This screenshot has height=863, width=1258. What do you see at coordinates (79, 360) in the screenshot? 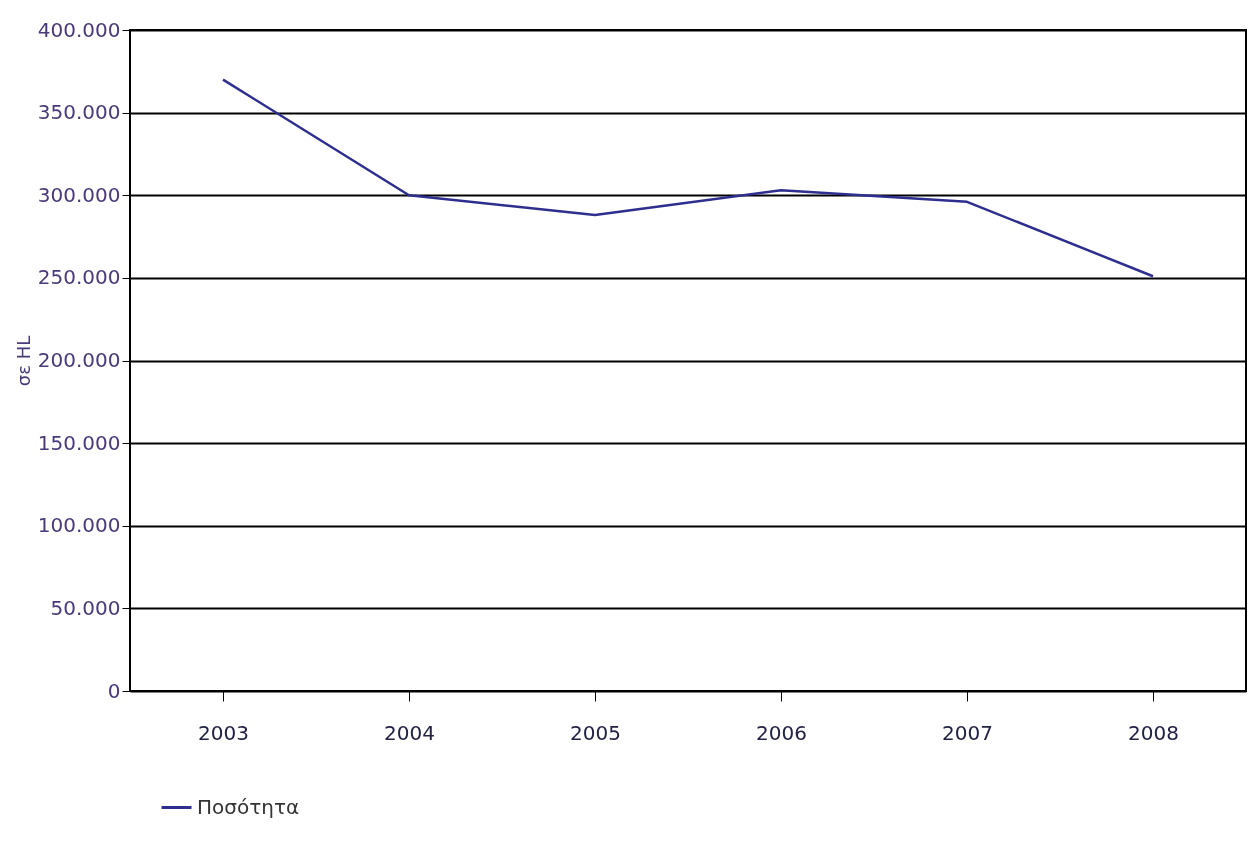
I see `y-tick-label: 200.000` at bounding box center [79, 360].